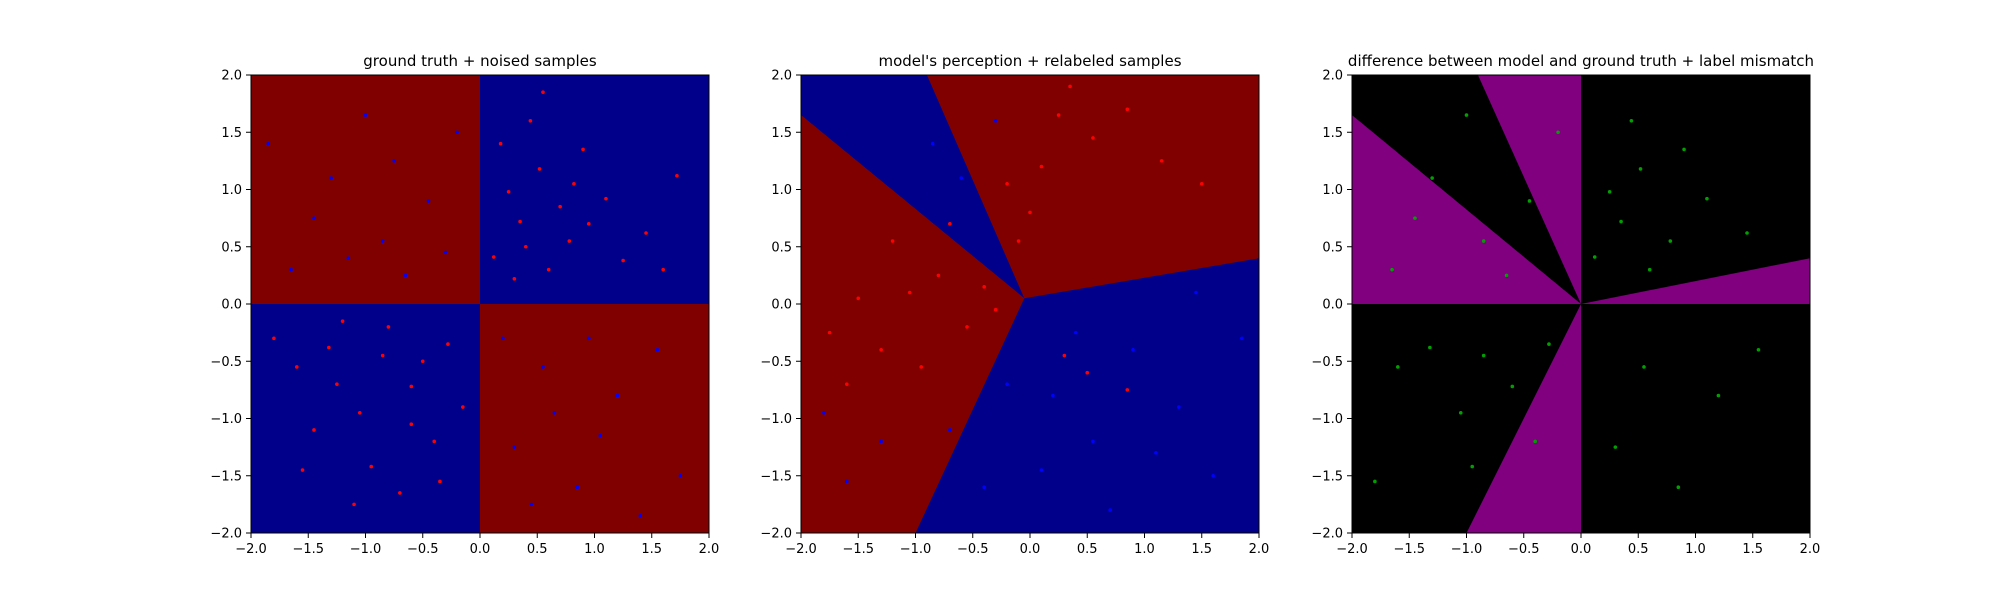  Describe the element at coordinates (1327, 362) in the screenshot. I see `y-tick-label: −0.5` at that location.